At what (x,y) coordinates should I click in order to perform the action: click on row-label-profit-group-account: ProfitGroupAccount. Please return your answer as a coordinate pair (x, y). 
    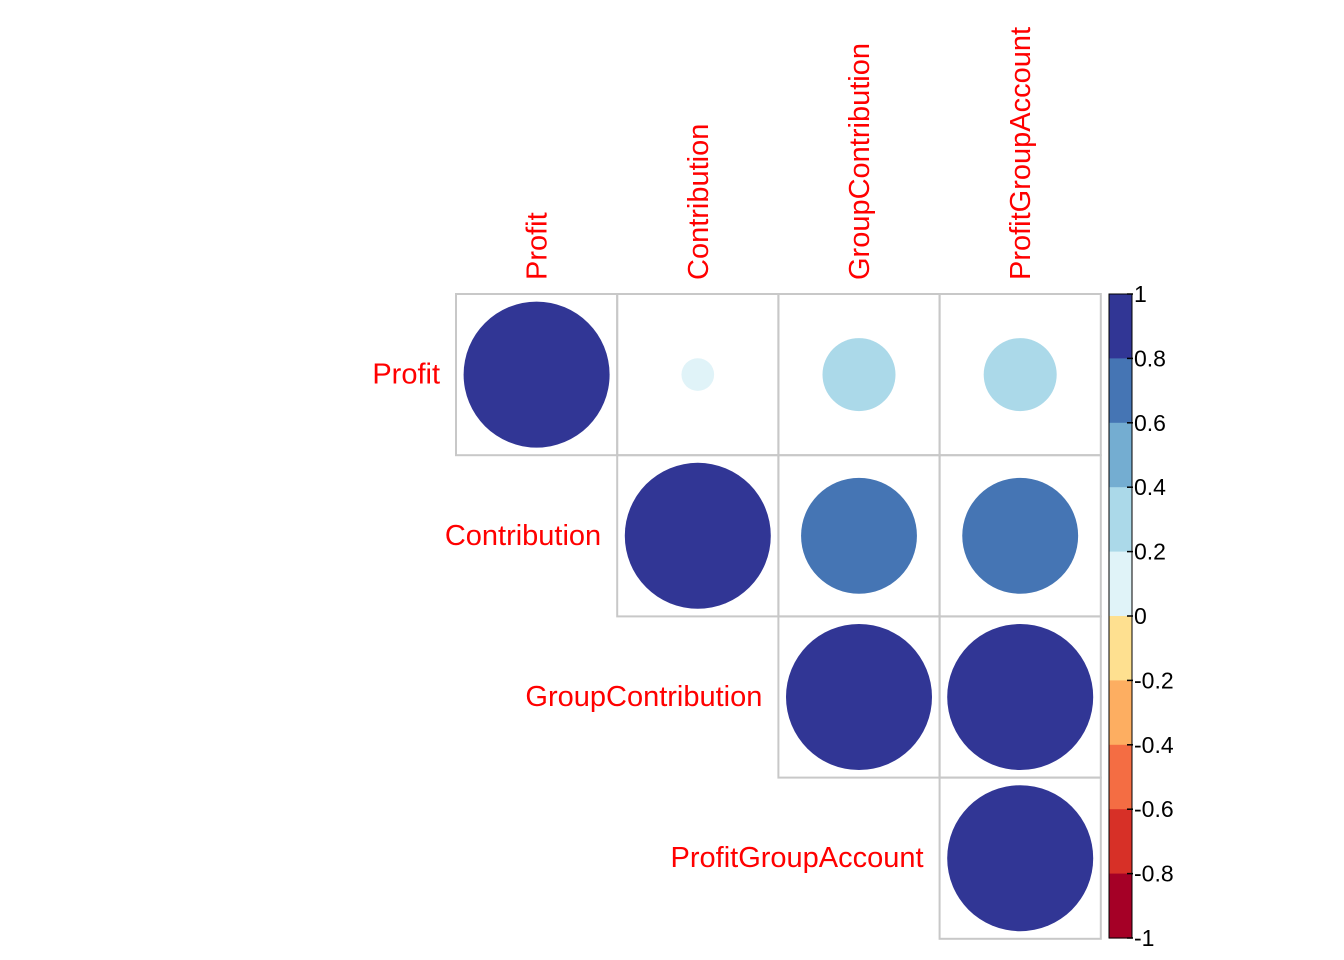
    Looking at the image, I should click on (797, 858).